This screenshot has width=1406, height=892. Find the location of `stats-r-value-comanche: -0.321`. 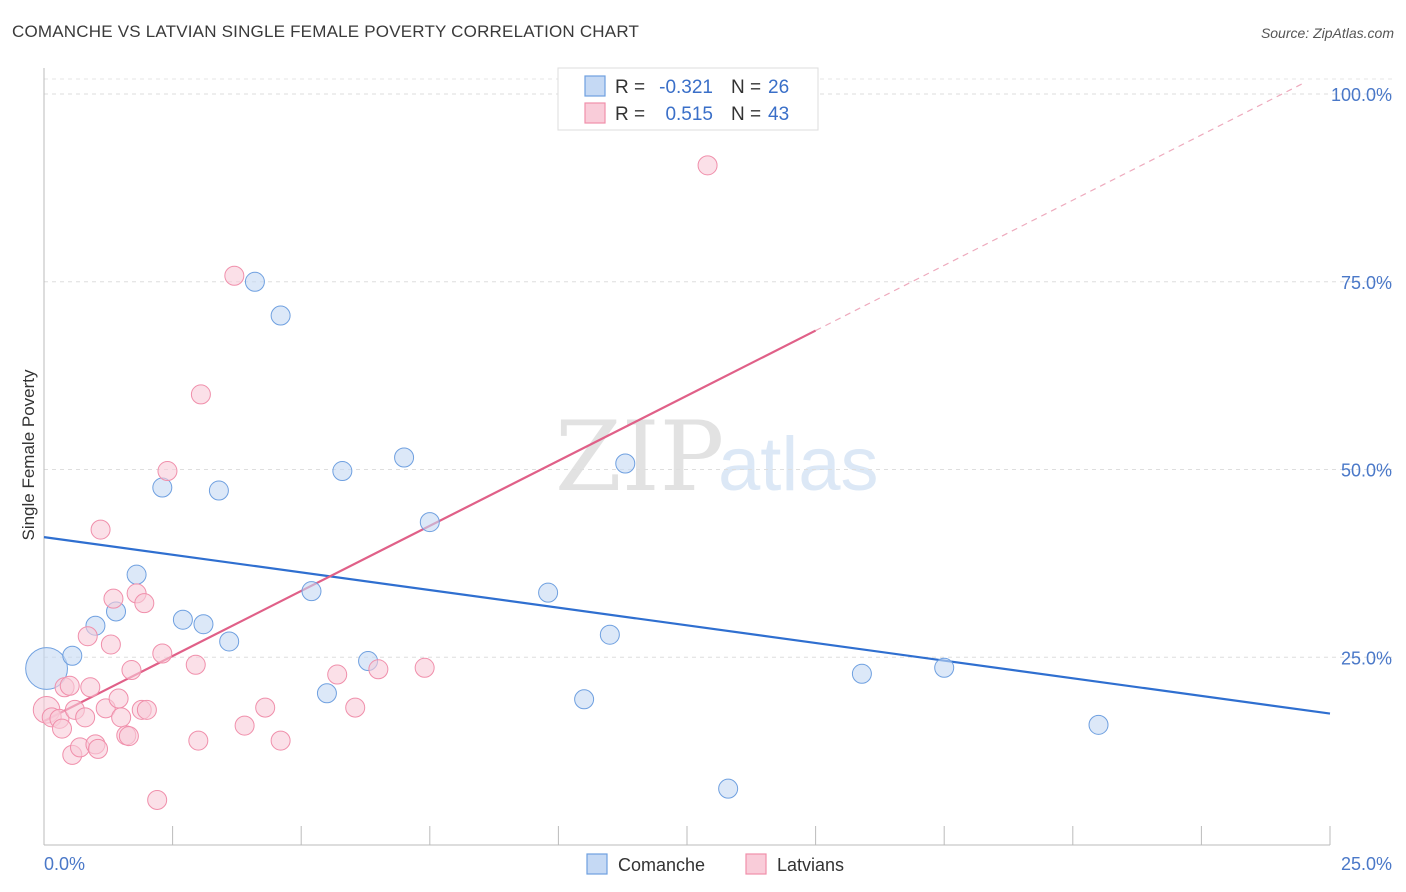

stats-r-value-comanche: -0.321 is located at coordinates (686, 87).